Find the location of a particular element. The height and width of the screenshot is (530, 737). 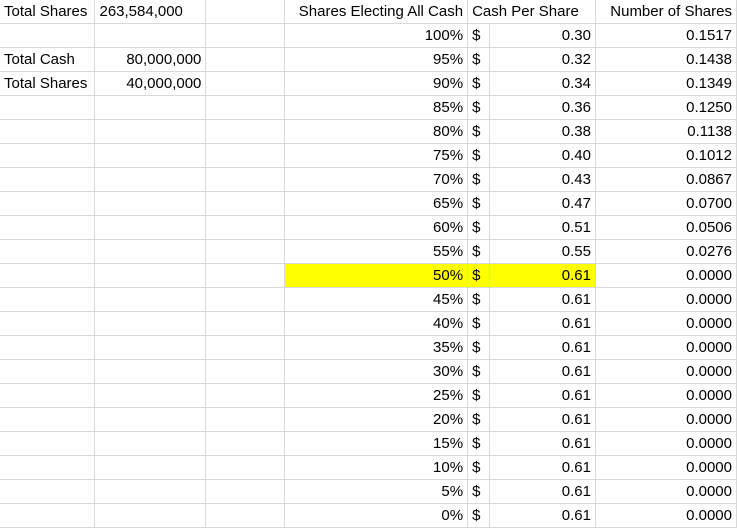

pct-cell: 35% is located at coordinates (376, 347).